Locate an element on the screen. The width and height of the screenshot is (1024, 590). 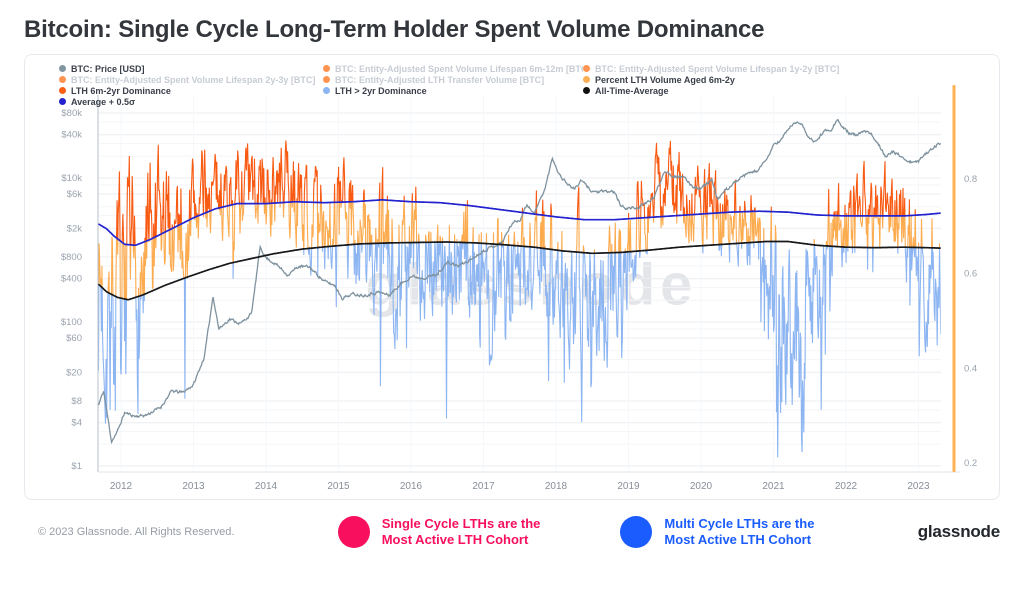
svg-text: 2017 is located at coordinates (483, 486).